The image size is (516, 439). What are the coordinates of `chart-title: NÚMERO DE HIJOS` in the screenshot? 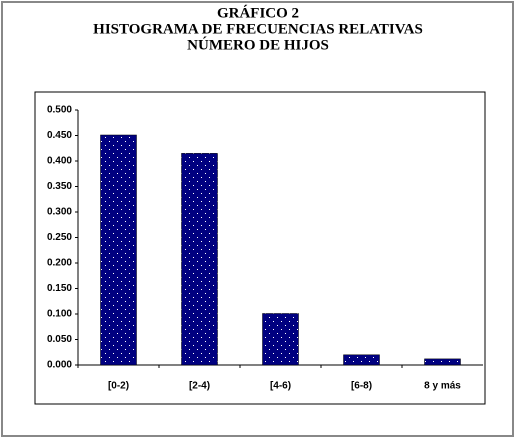 It's located at (258, 44).